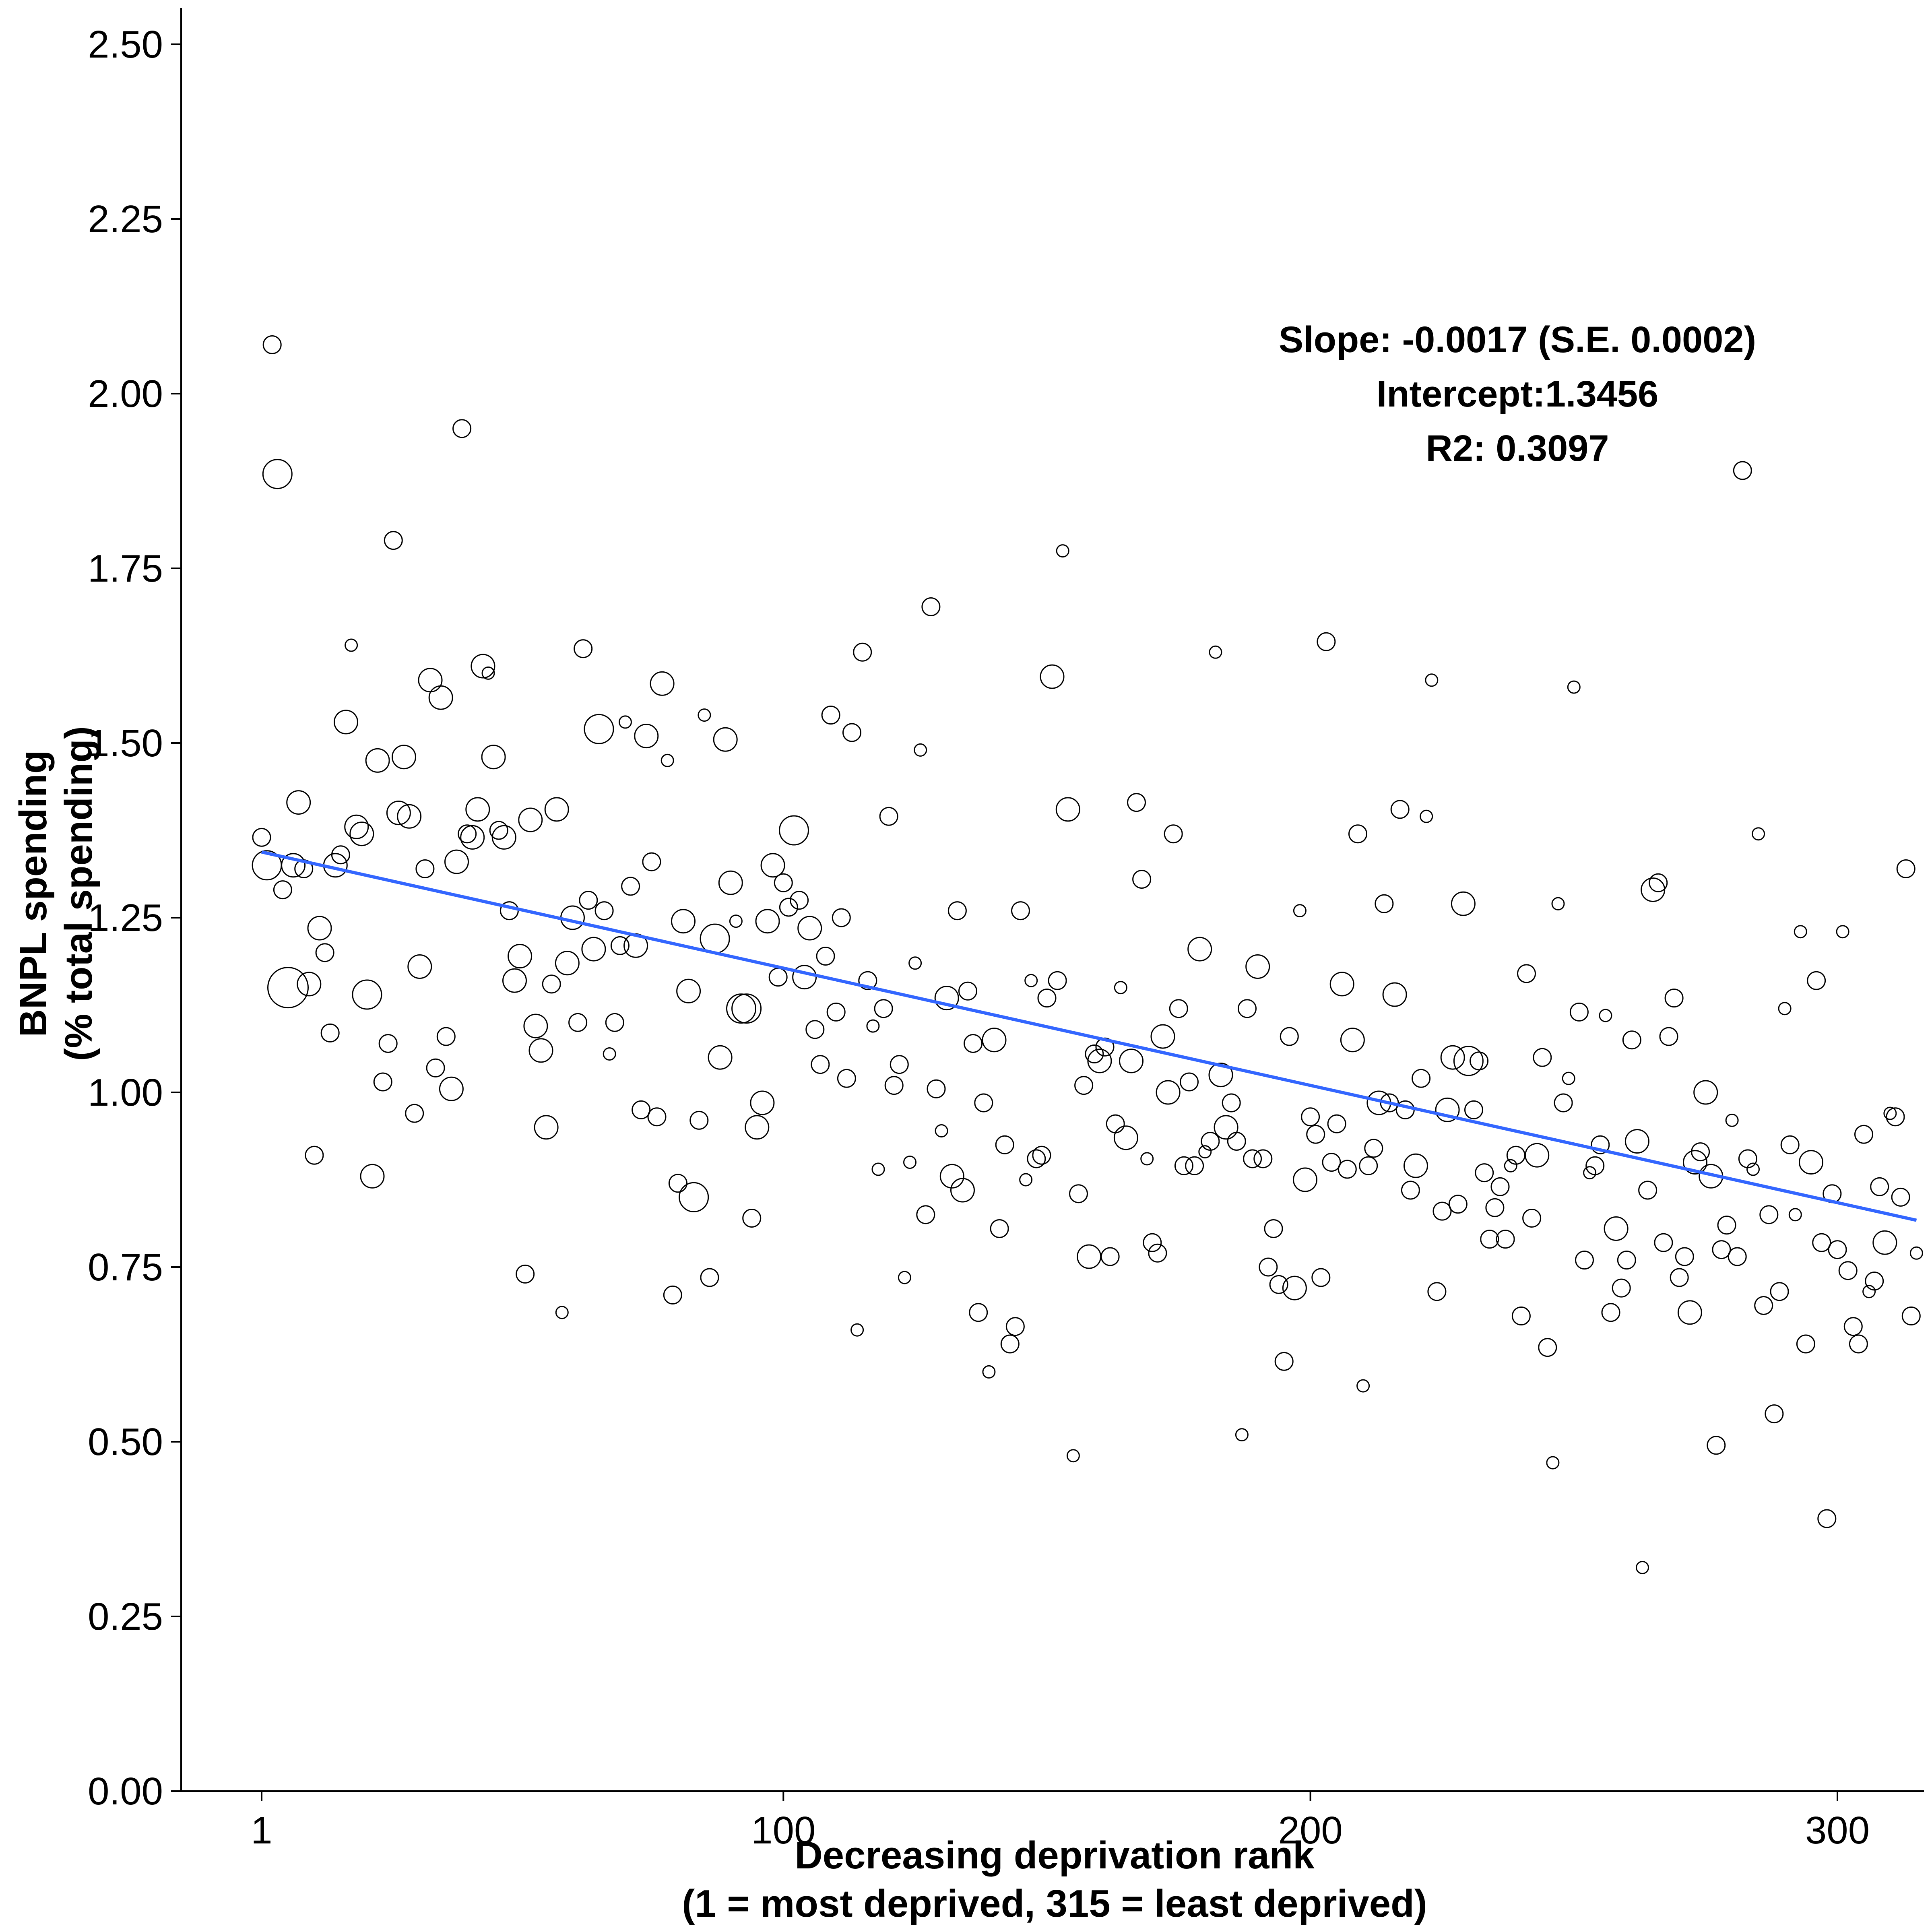  What do you see at coordinates (126, 393) in the screenshot?
I see `y-tick-label: 2.00` at bounding box center [126, 393].